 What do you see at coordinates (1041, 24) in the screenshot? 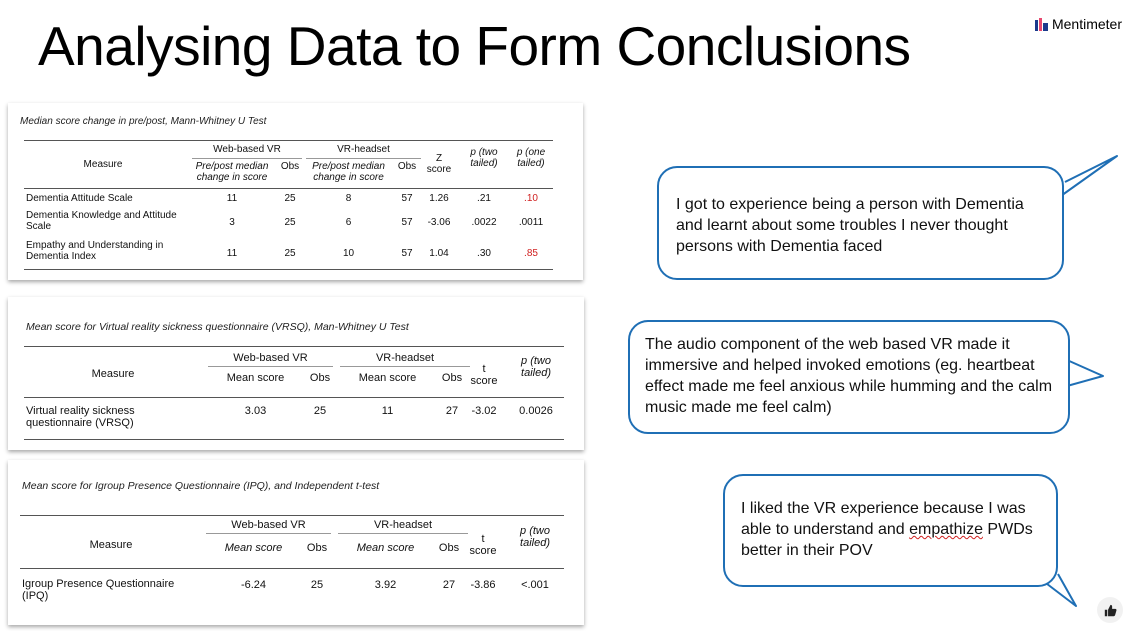
I see `mentimeter-logo-icon` at bounding box center [1041, 24].